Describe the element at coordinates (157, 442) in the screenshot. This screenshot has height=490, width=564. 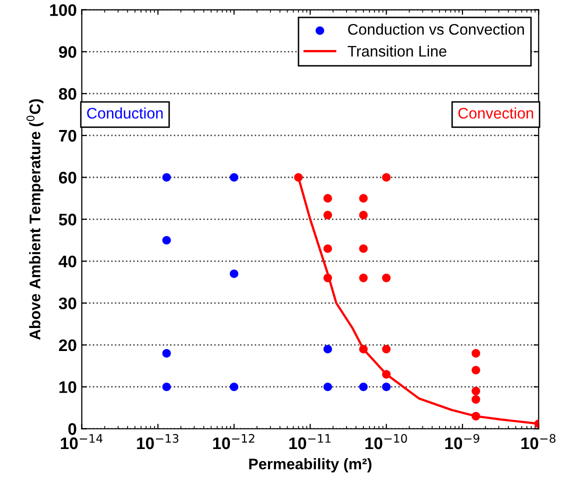
I see `x-tick-label: 10$^{−13}$` at that location.